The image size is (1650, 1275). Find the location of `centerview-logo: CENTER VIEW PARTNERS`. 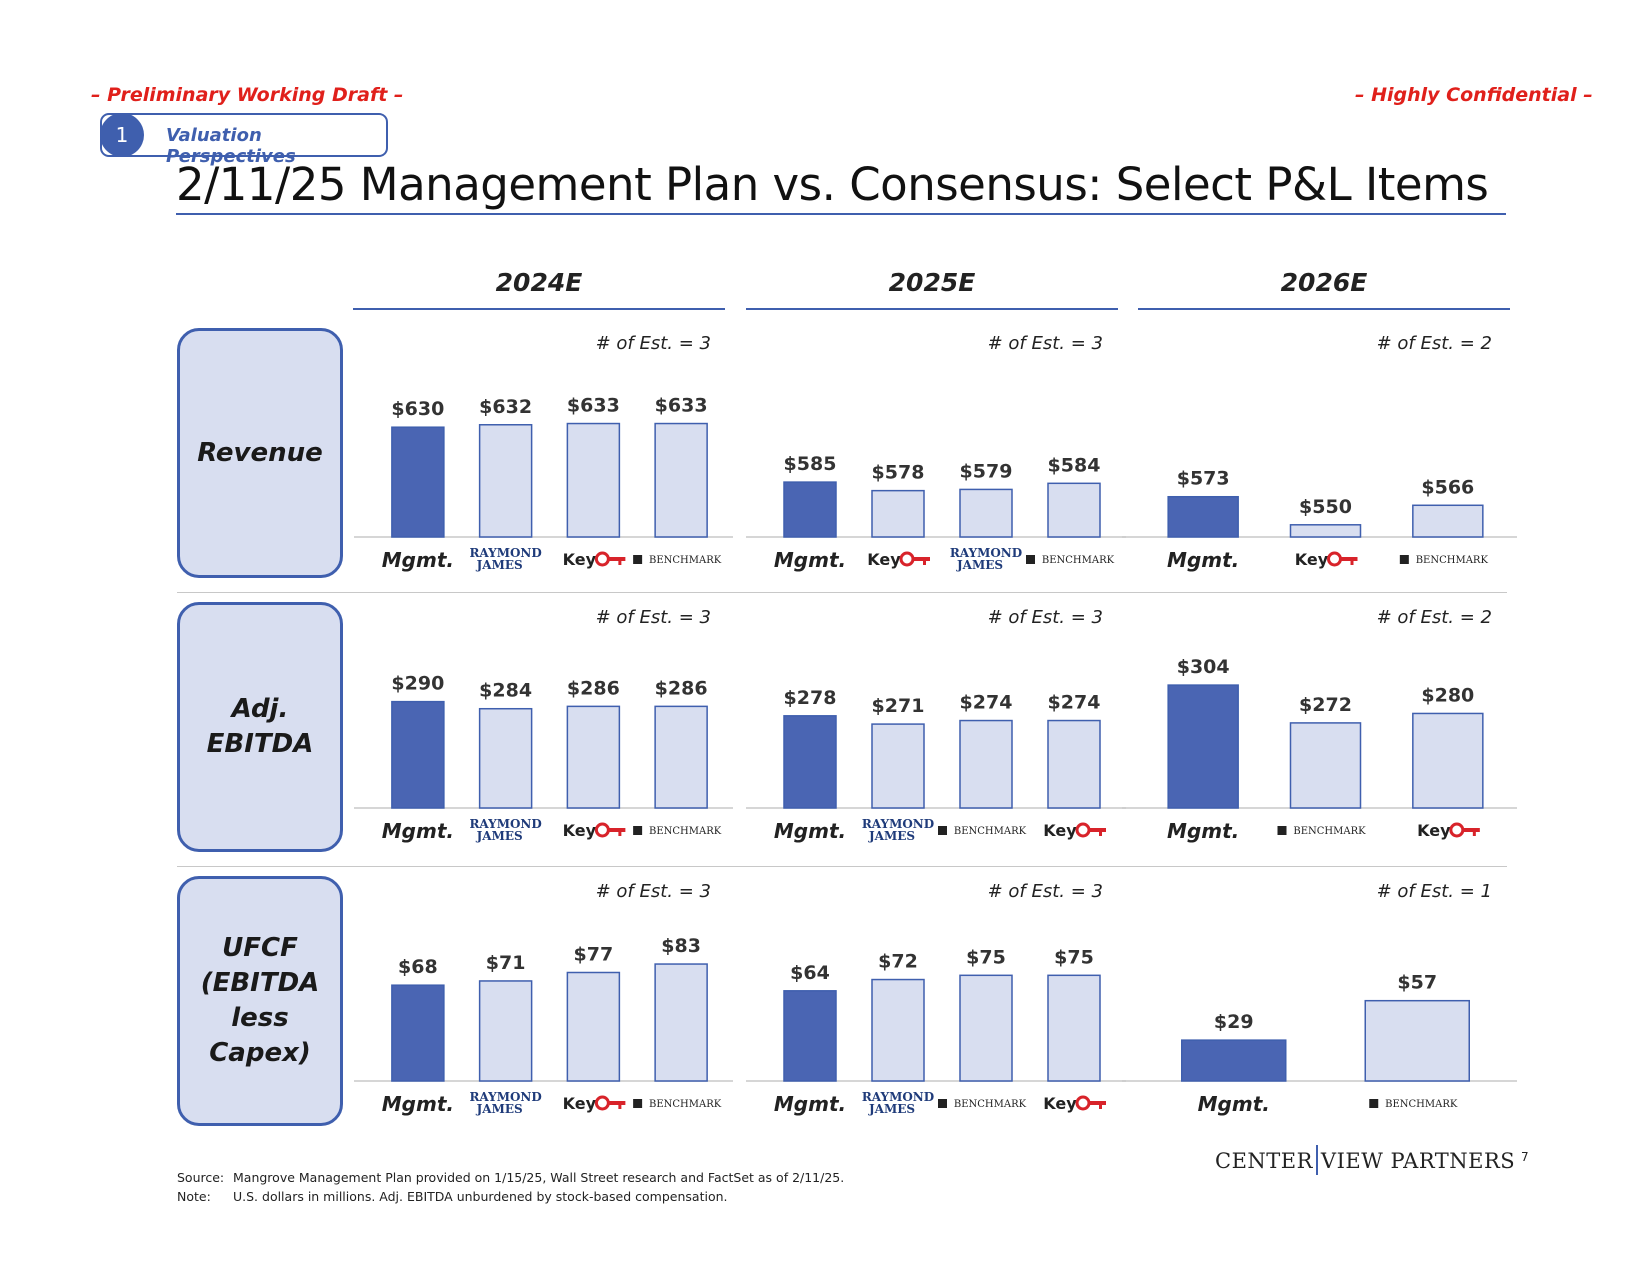

centerview-logo: CENTER VIEW PARTNERS is located at coordinates (1365, 1160).